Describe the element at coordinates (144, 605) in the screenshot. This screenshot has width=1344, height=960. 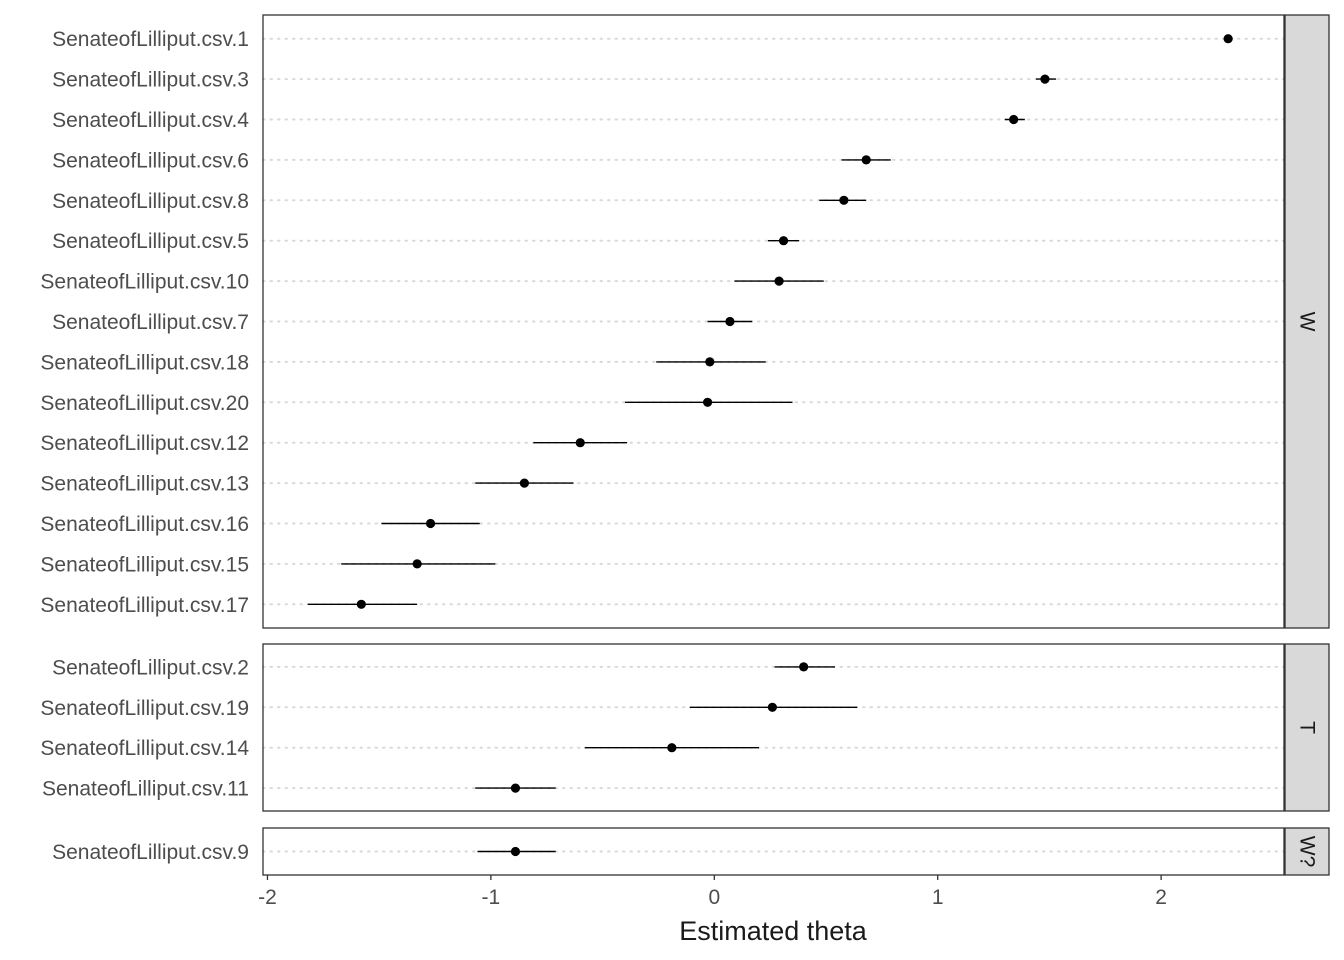
I see `y-tick-label: SenateofLilliput.csv.17` at that location.